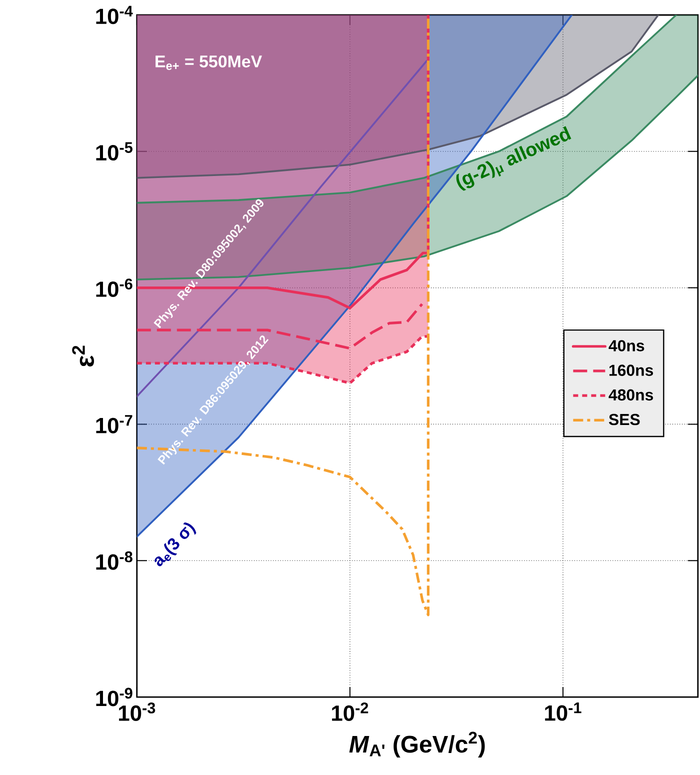 The height and width of the screenshot is (775, 700). Describe the element at coordinates (83, 356) in the screenshot. I see `y-axis-title: ε$^{2}$` at that location.